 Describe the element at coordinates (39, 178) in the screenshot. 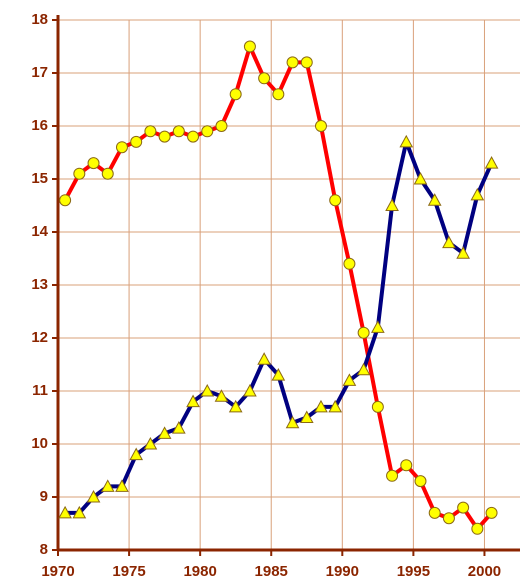

I see `y-tick-label: 15` at that location.